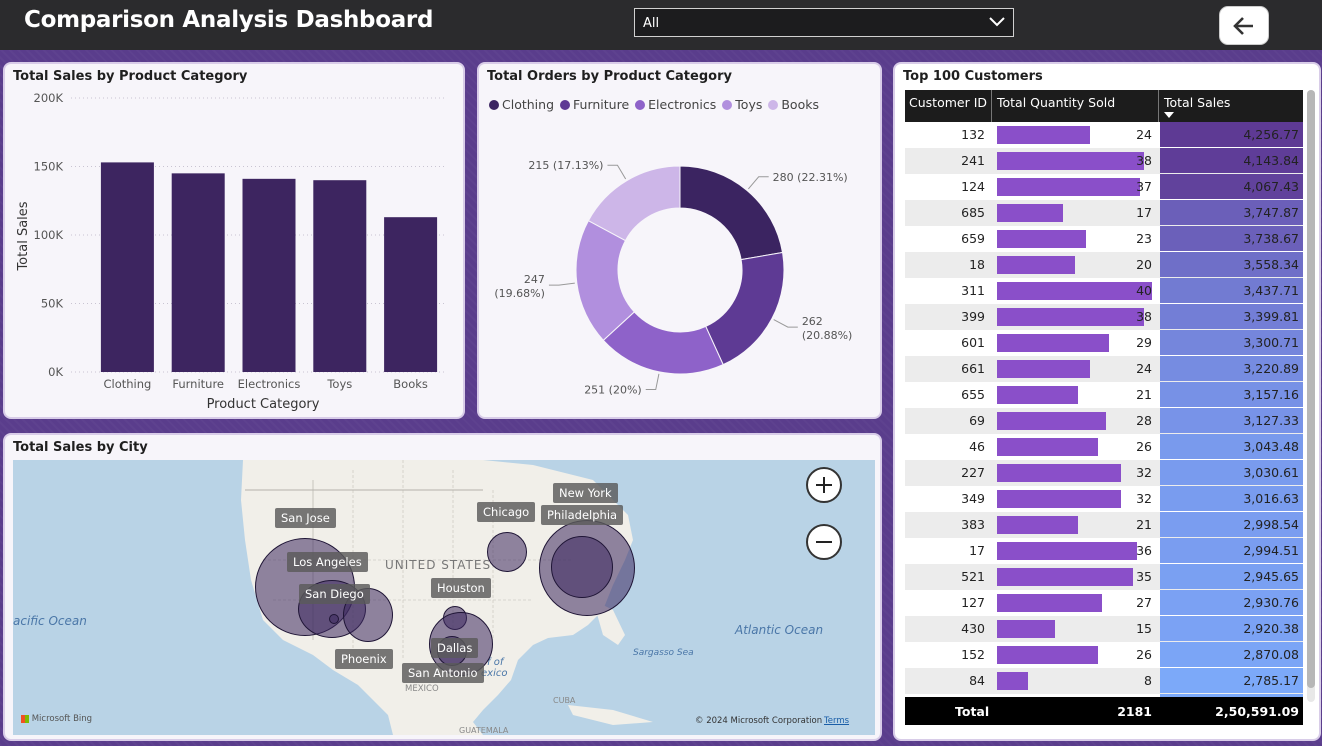 This screenshot has width=1322, height=746. I want to click on table-row: 152 26 2,870.08, so click(1104, 655).